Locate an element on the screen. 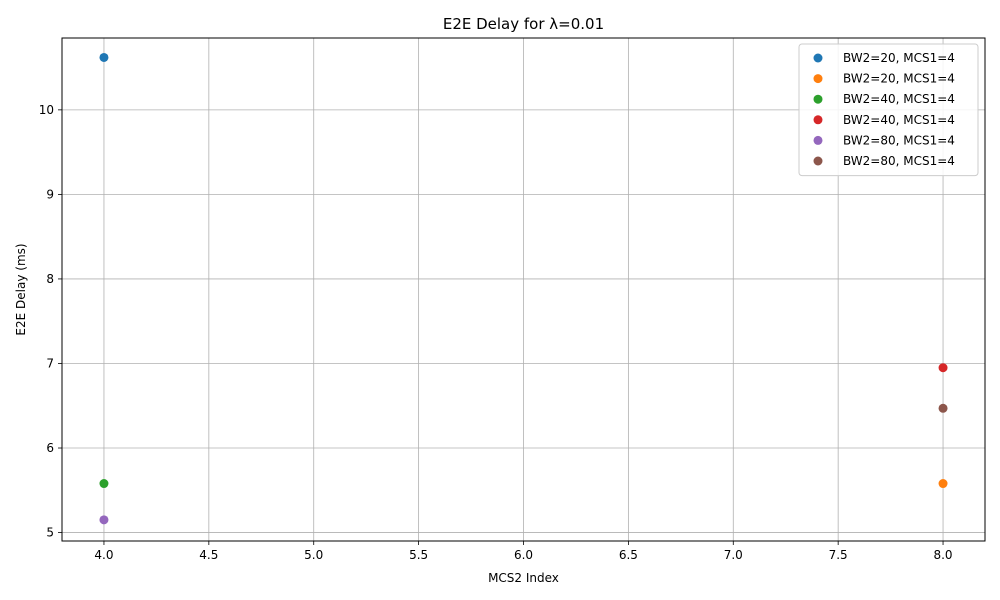 This screenshot has height=600, width=1000. y-tick-label: 8 is located at coordinates (50, 279).